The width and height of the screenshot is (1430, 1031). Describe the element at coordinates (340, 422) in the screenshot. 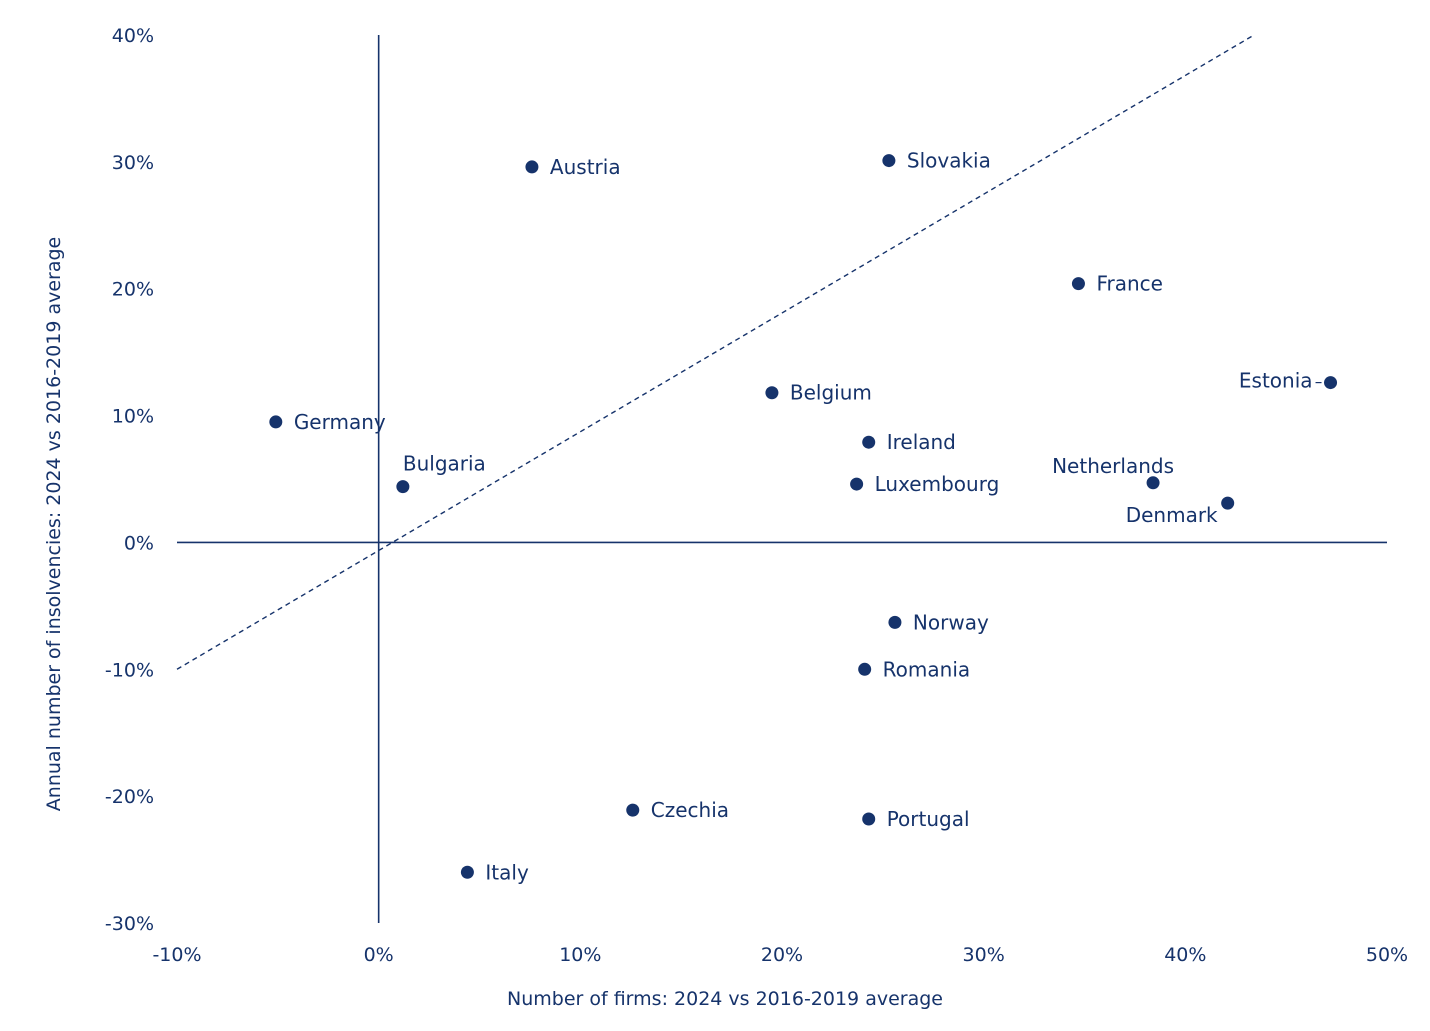

I see `point-label: Germany` at that location.